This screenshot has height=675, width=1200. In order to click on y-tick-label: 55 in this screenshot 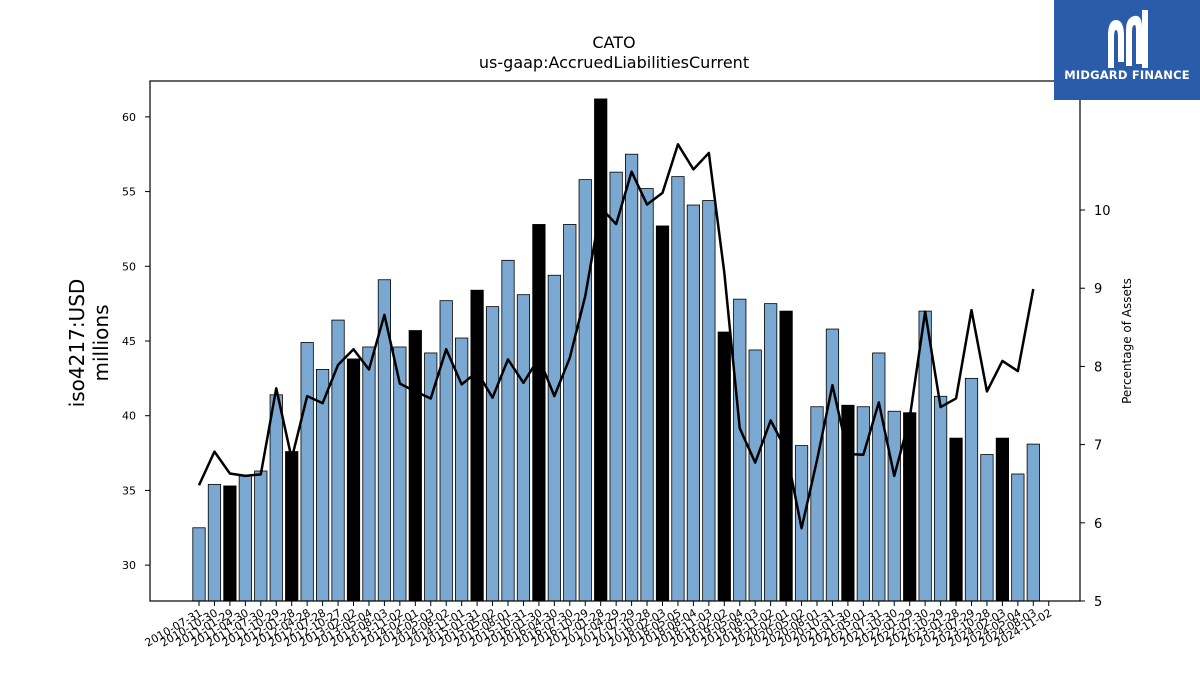, I will do `click(129, 192)`.